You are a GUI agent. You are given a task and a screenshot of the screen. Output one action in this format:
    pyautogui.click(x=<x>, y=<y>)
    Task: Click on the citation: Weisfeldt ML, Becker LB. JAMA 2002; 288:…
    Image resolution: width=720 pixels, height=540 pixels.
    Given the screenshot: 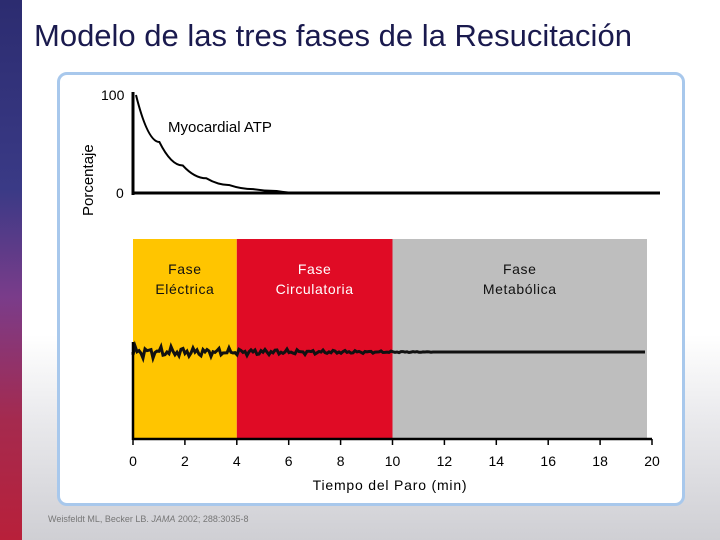 What is the action you would take?
    pyautogui.click(x=148, y=519)
    